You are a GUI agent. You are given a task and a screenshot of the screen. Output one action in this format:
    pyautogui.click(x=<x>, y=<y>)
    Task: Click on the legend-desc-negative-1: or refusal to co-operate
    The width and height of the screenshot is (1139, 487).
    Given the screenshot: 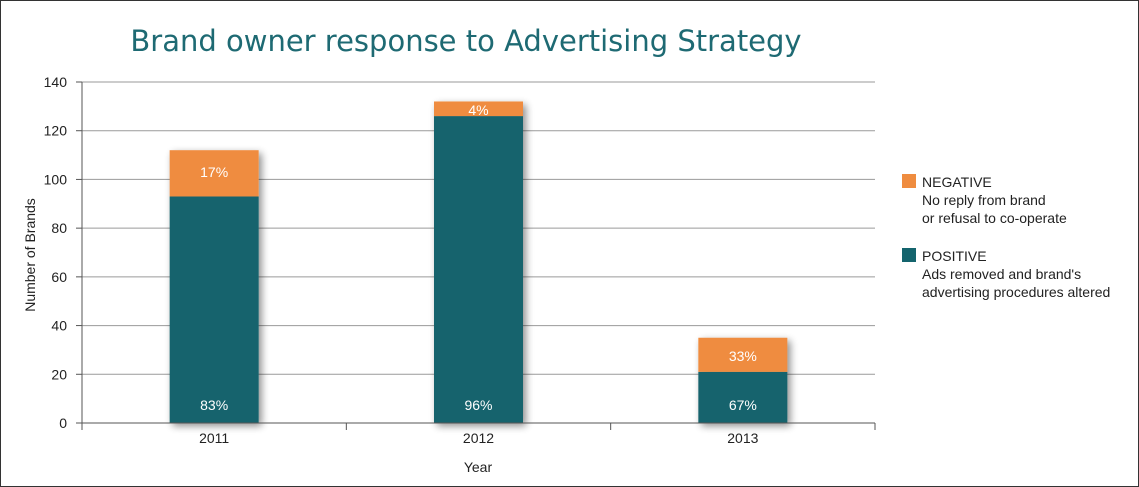 What is the action you would take?
    pyautogui.click(x=994, y=218)
    